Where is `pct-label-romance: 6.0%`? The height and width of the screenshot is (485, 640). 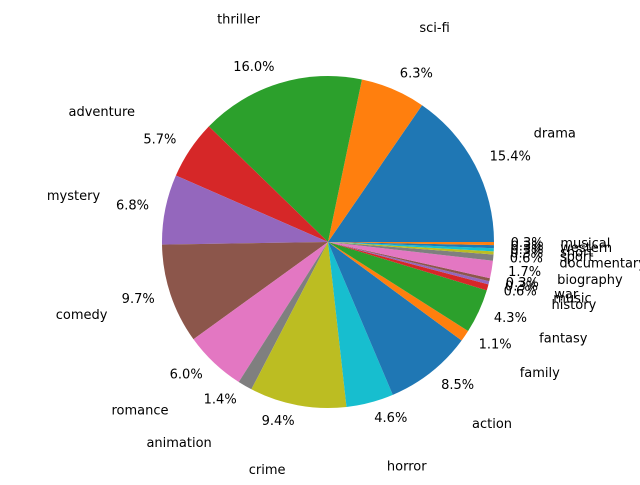 pct-label-romance: 6.0% is located at coordinates (186, 374).